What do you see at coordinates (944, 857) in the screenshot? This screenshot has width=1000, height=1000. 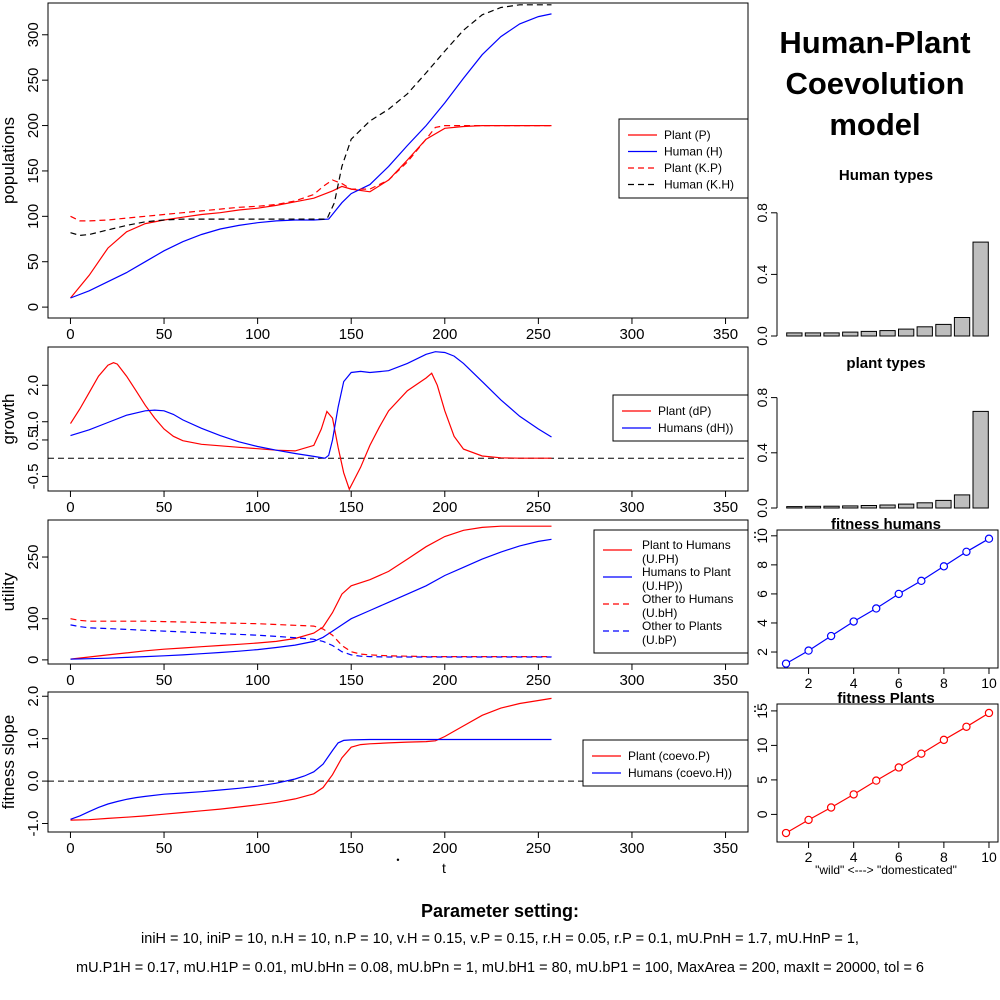 I see `fitness-plants-xtick-label: 8` at bounding box center [944, 857].